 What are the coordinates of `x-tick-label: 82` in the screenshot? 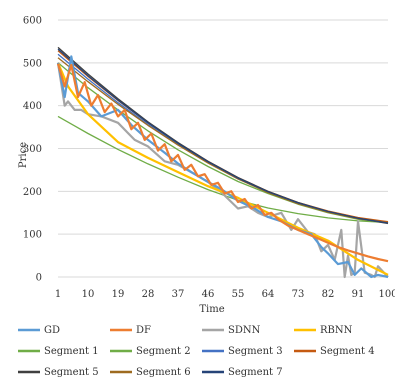 It's located at (328, 294).